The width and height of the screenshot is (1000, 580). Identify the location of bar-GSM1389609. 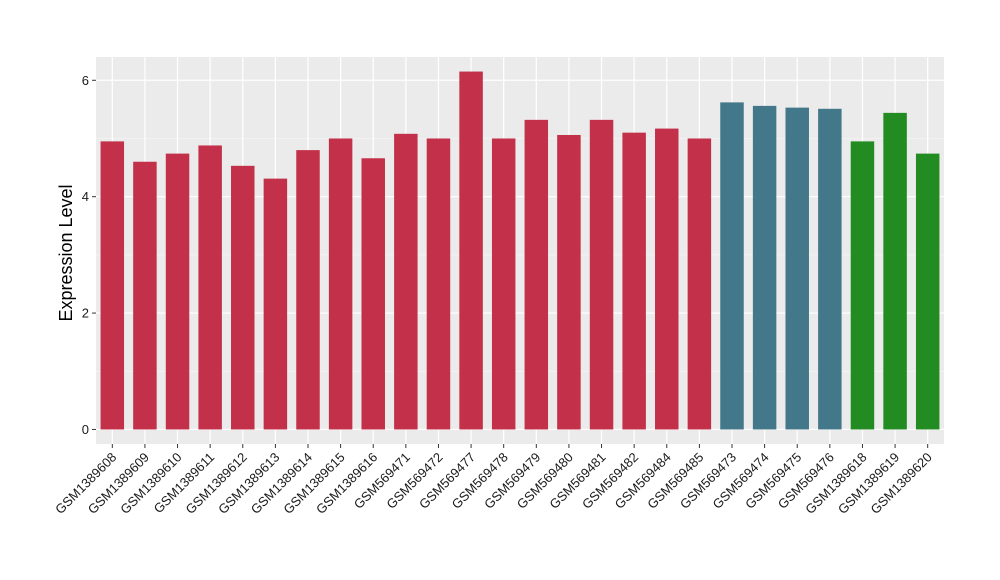
(145, 295).